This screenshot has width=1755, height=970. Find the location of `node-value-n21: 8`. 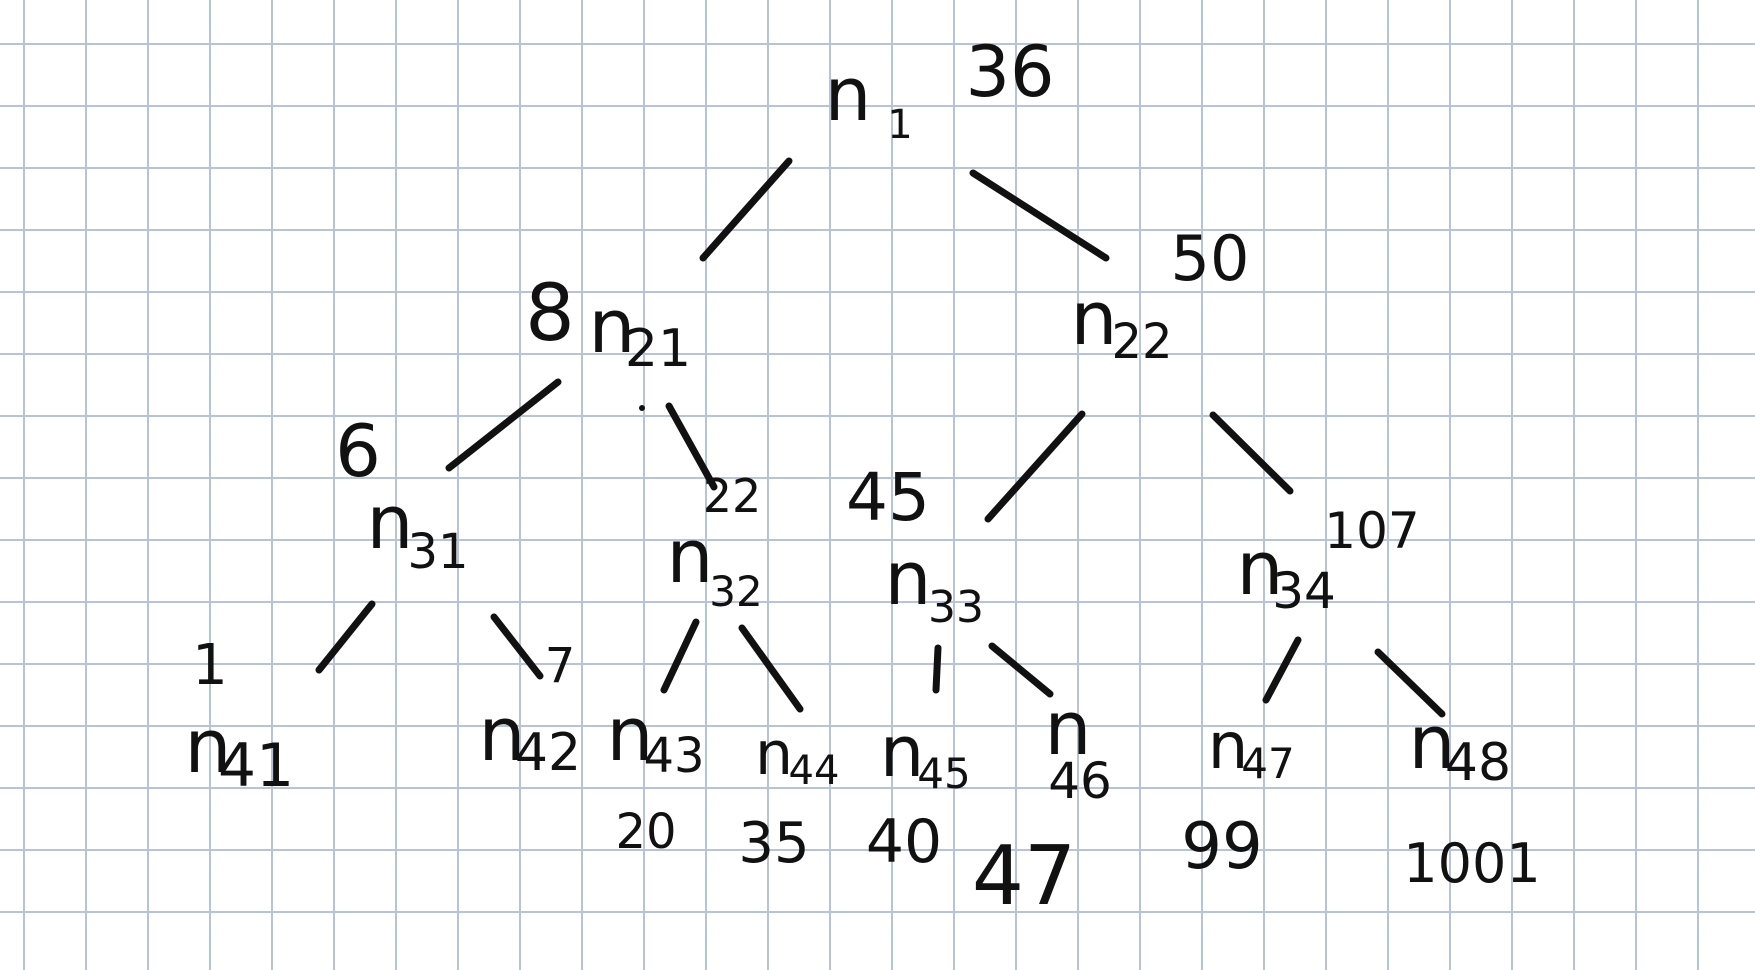

node-value-n21: 8 is located at coordinates (550, 314).